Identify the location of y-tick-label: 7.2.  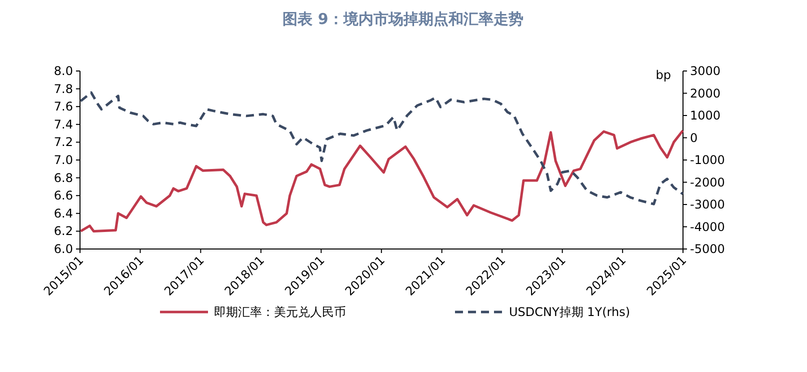
(63, 142).